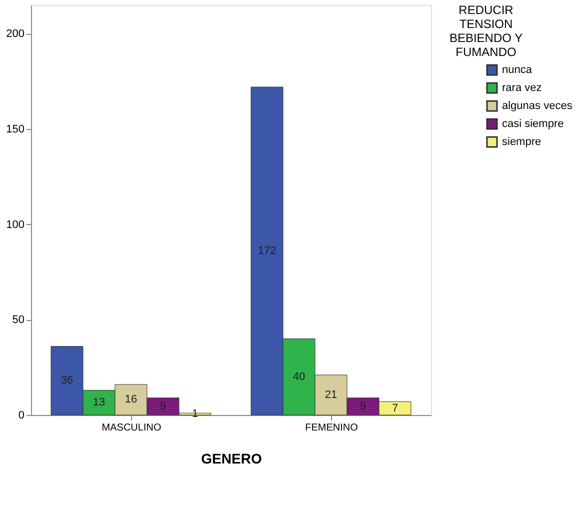 The image size is (583, 512). What do you see at coordinates (299, 376) in the screenshot?
I see `data-label: 40` at bounding box center [299, 376].